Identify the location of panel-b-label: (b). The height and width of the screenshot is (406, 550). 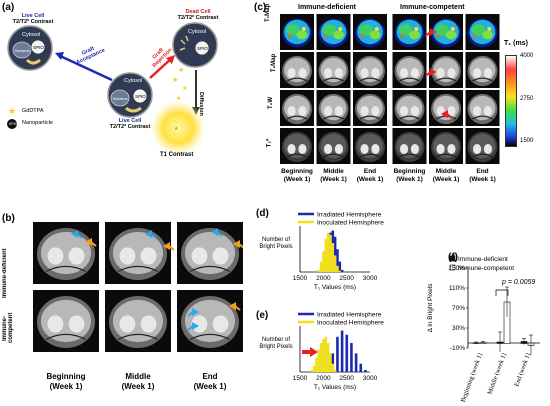
(8, 218).